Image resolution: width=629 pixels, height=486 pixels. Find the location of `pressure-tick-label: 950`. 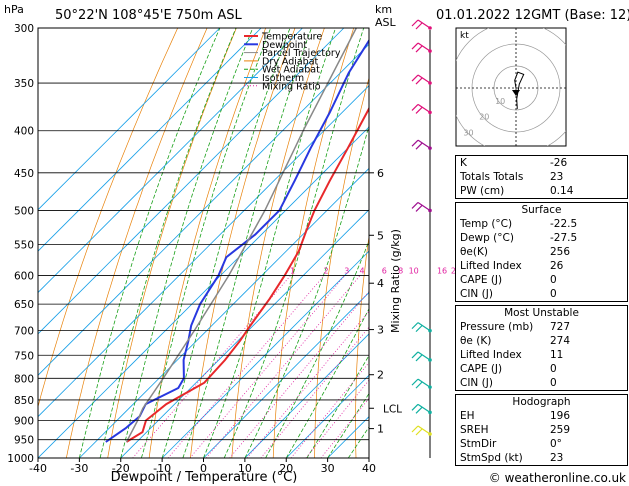

pressure-tick-label: 950 is located at coordinates (24, 441).